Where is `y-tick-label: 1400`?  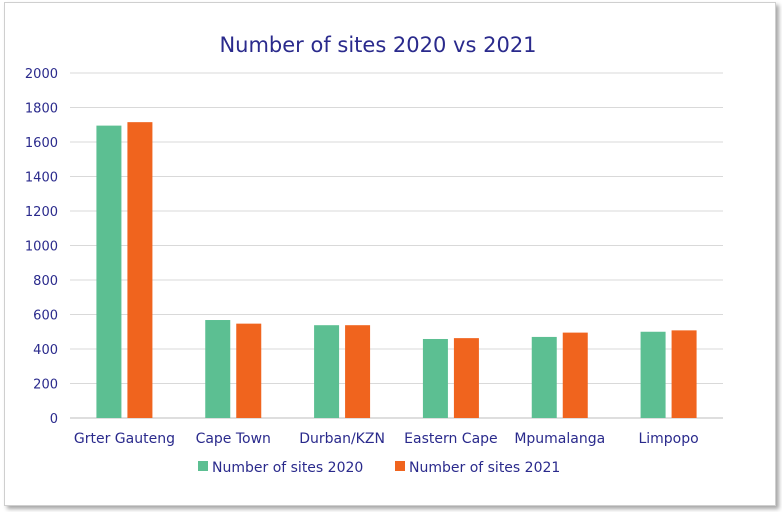 y-tick-label: 1400 is located at coordinates (41, 178).